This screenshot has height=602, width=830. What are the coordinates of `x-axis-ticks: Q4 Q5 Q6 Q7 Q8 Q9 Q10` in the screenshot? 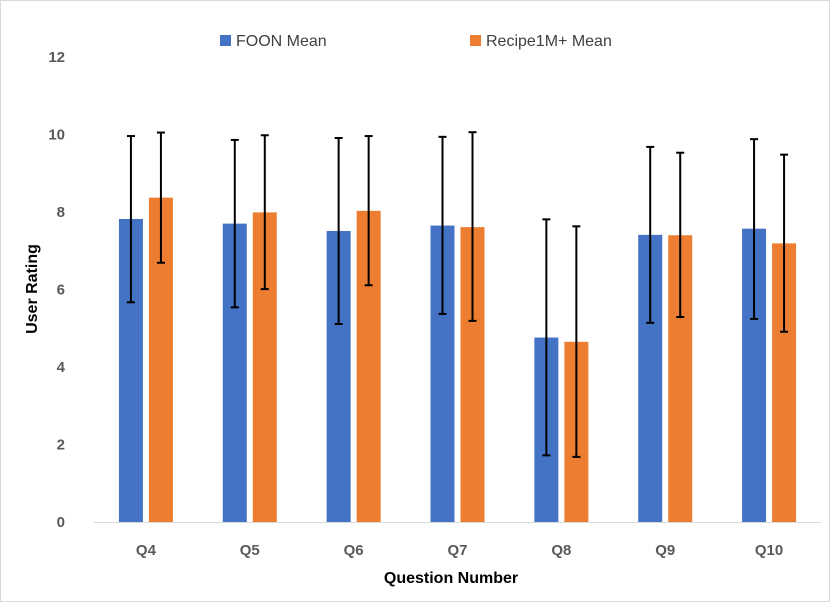 It's located at (459, 550).